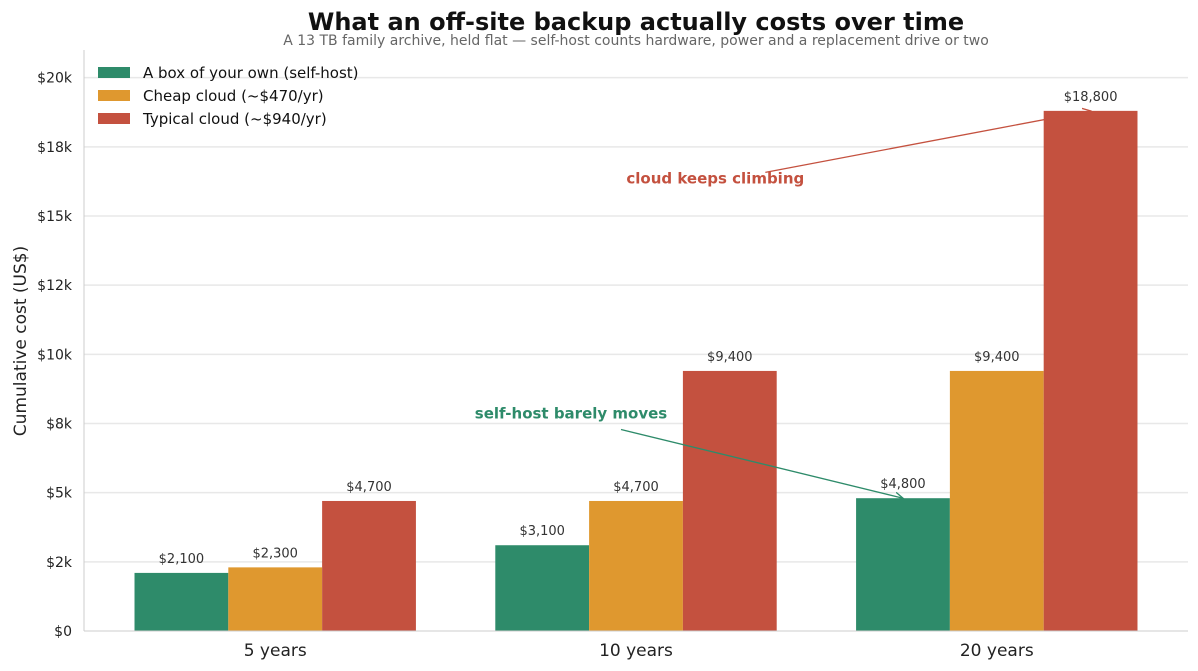 The height and width of the screenshot is (671, 1198). What do you see at coordinates (275, 553) in the screenshot?
I see `data-label: $2,300` at bounding box center [275, 553].